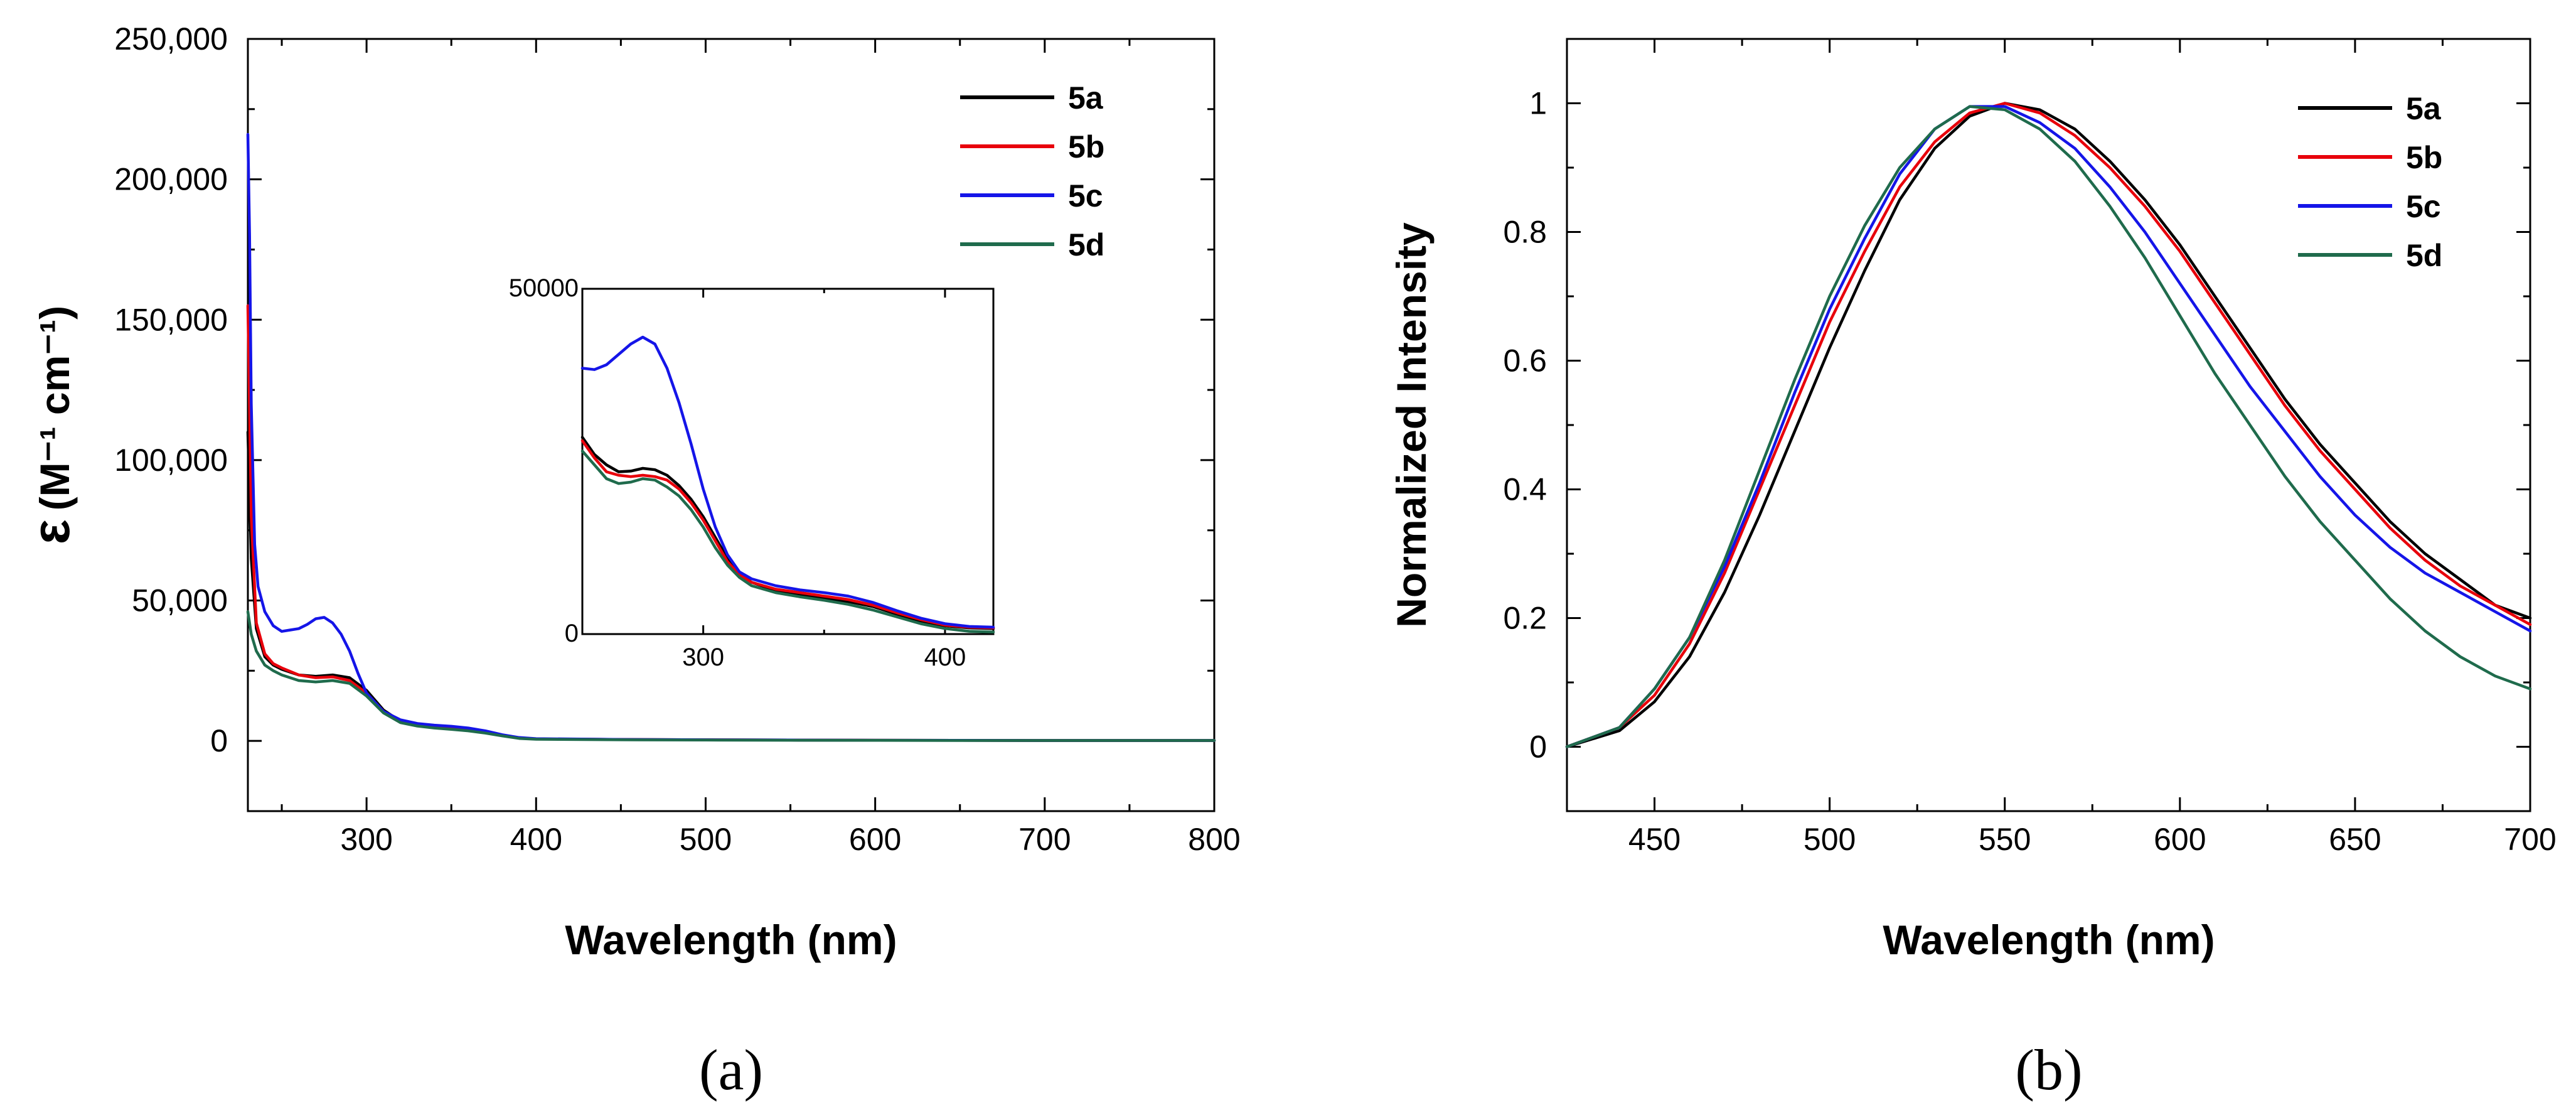  I want to click on plot-a-series-5d, so click(731, 676).